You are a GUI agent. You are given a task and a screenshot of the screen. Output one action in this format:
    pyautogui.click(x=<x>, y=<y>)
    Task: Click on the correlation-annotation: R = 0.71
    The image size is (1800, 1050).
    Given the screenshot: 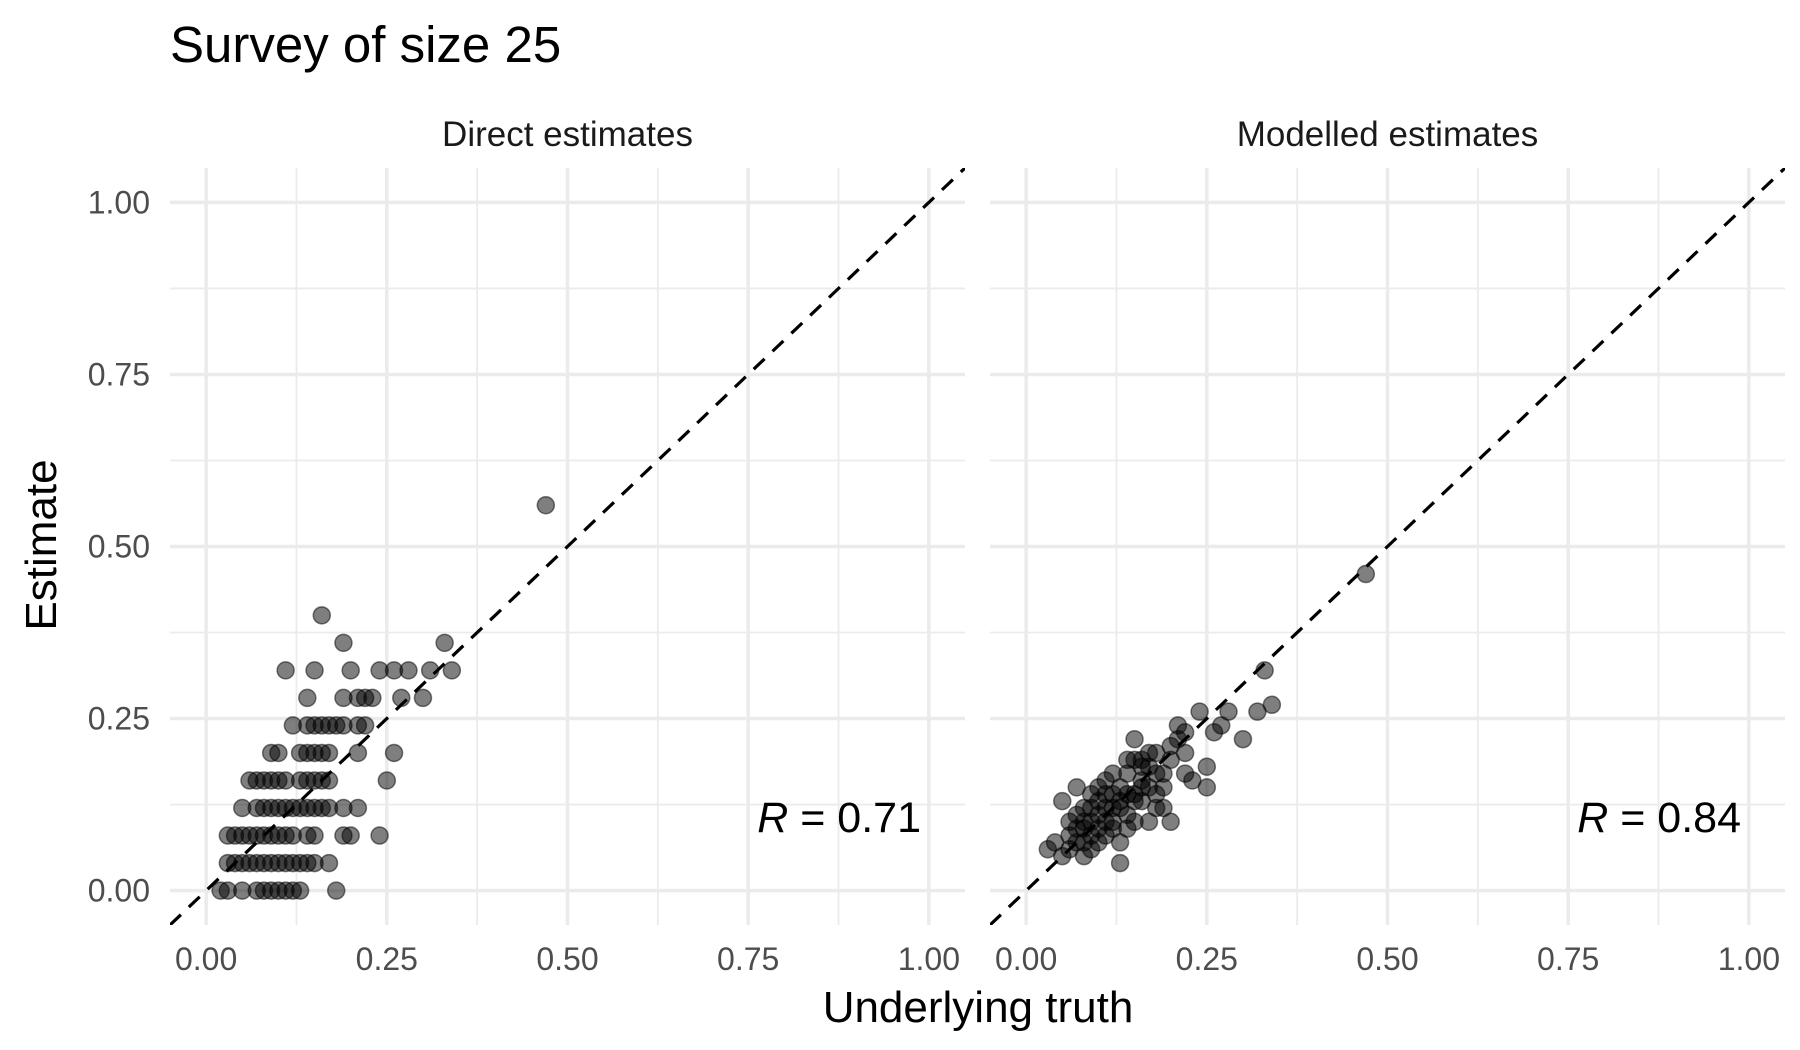 What is the action you would take?
    pyautogui.click(x=839, y=818)
    